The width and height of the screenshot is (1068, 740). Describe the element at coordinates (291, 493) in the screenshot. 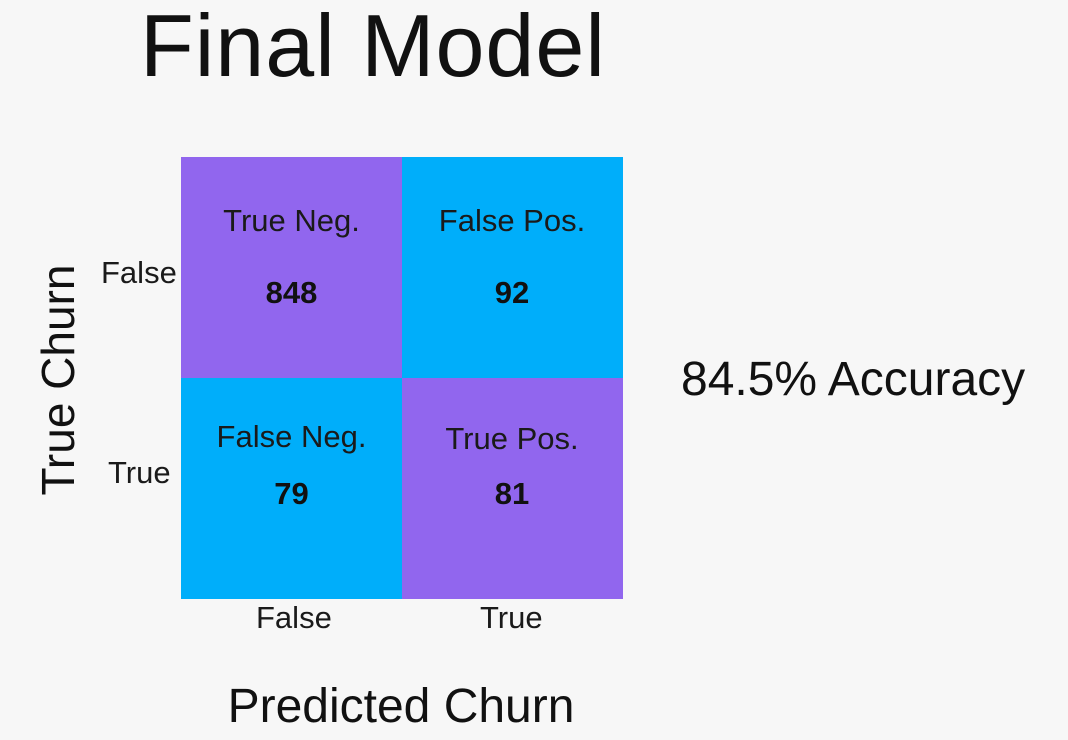

I see `cell-value-false-negative: 79` at that location.